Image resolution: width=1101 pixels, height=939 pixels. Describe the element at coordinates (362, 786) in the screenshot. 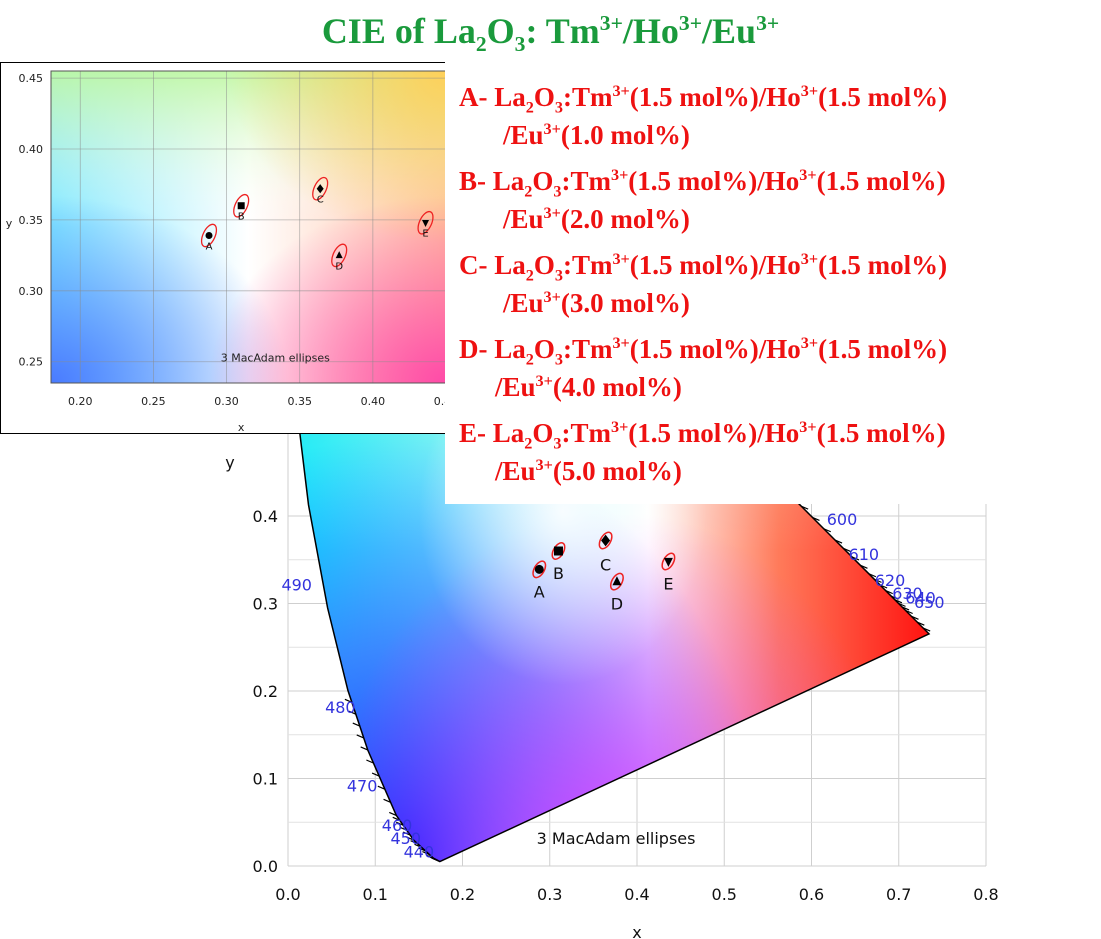

I see `wavelength-label-470: 470` at that location.